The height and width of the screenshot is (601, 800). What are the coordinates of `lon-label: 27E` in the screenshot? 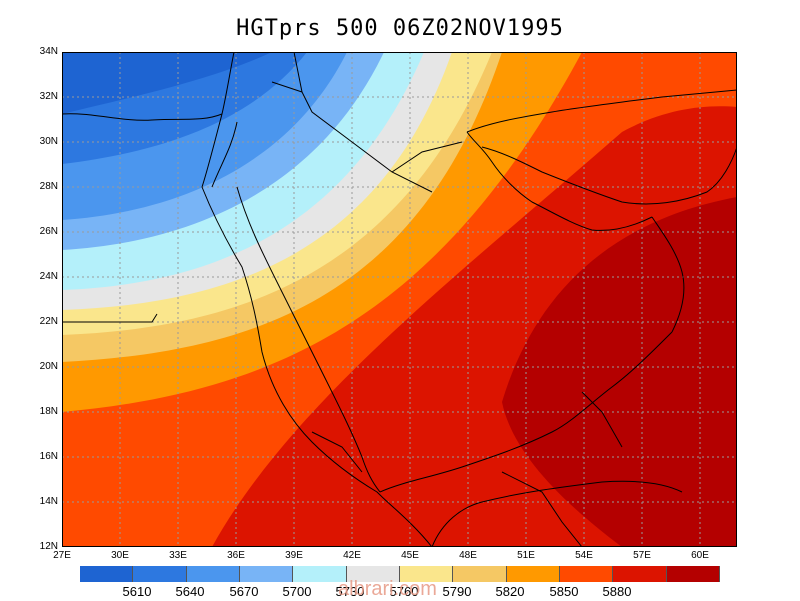 It's located at (62, 555).